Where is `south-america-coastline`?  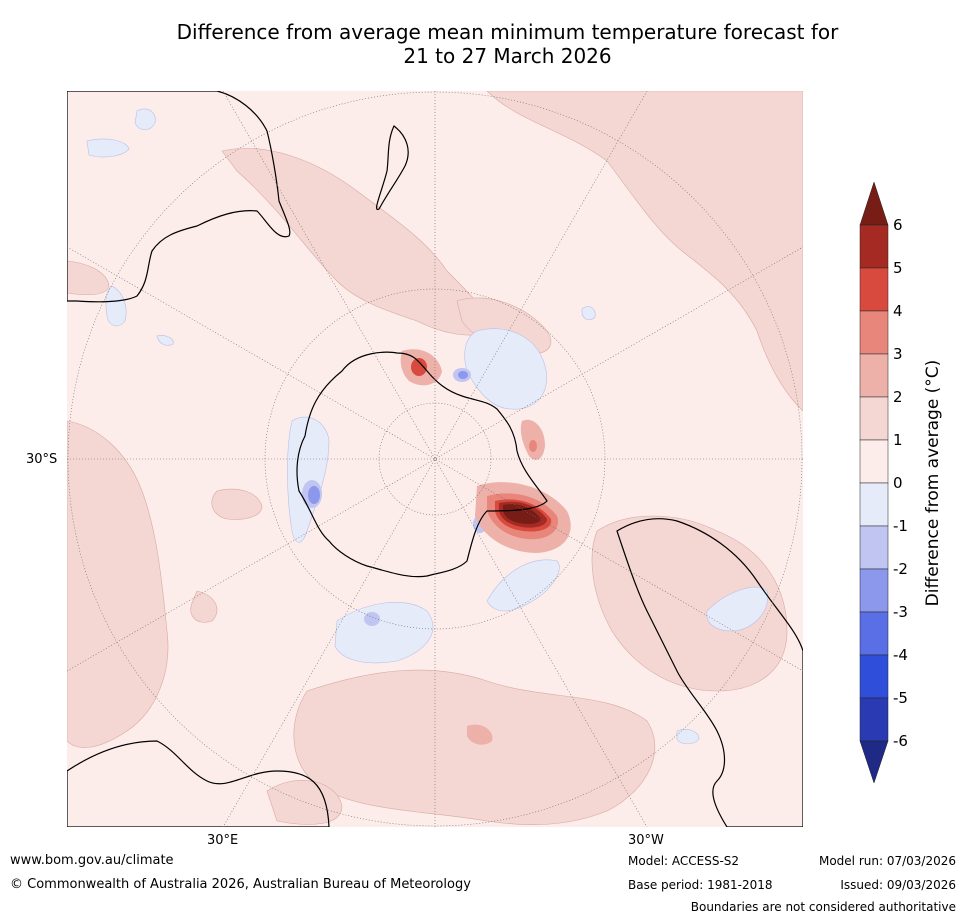
south-america-coastline is located at coordinates (709, 672).